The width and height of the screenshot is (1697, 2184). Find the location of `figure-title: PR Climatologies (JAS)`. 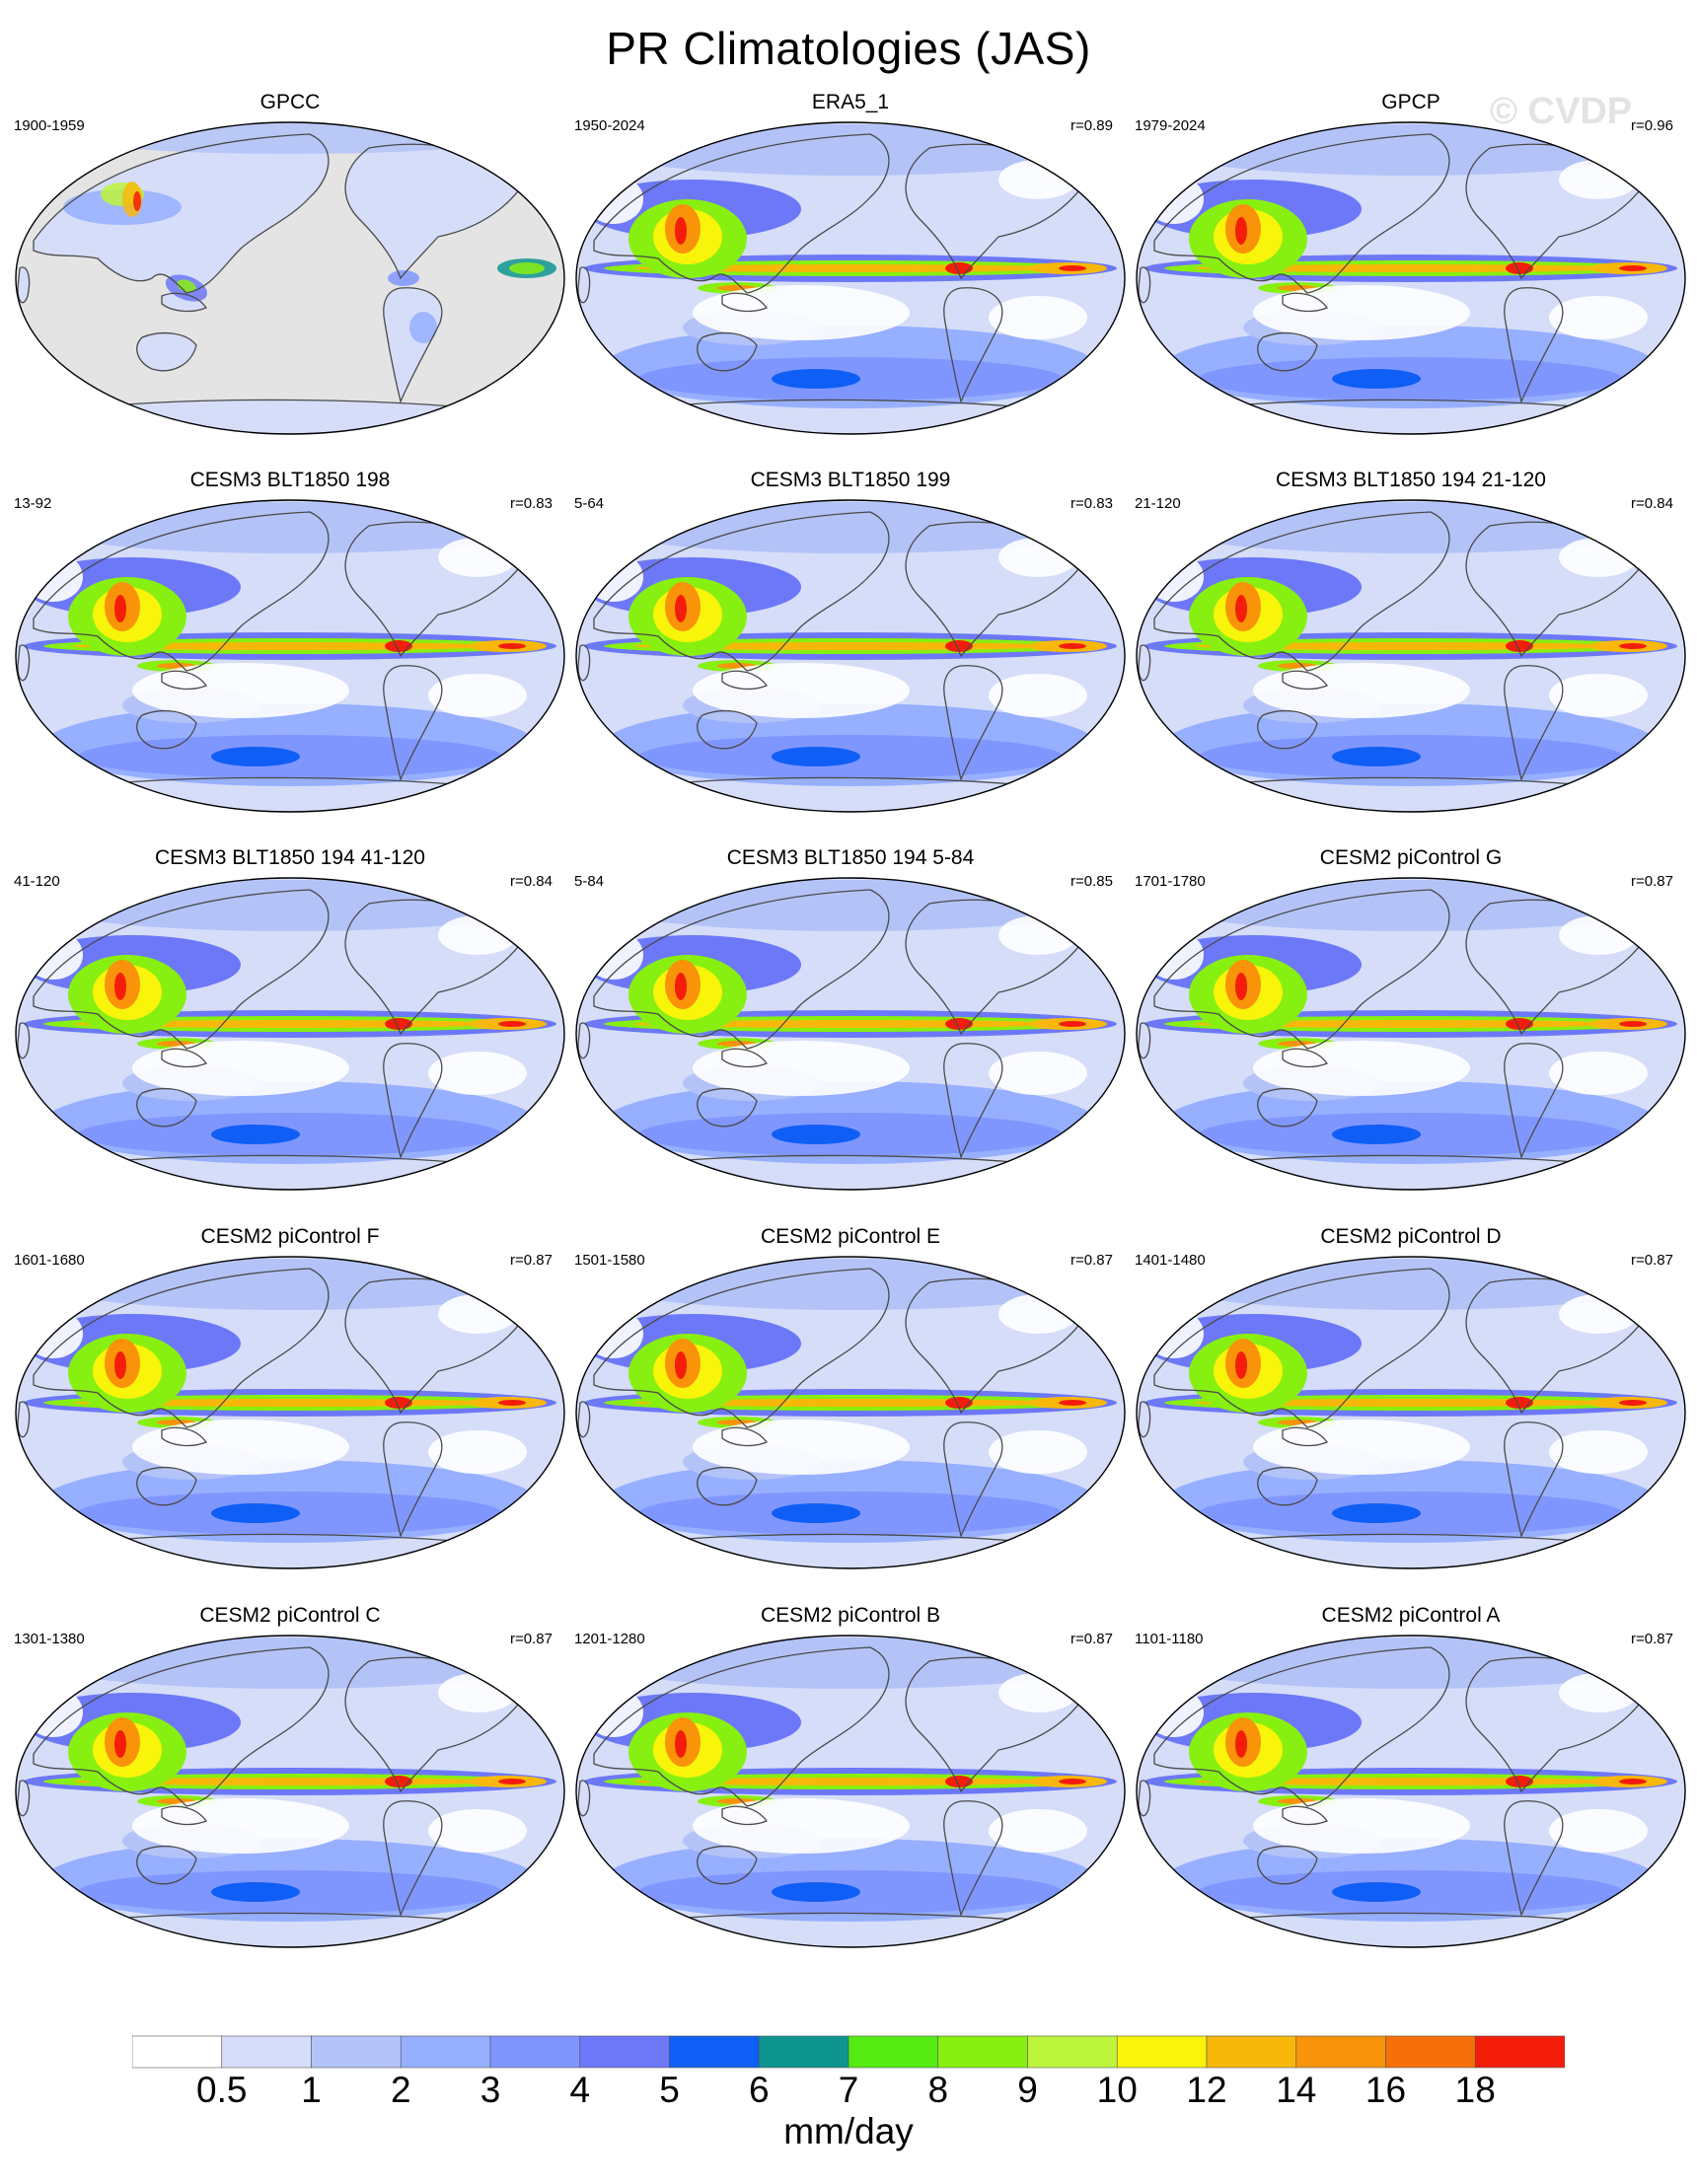

figure-title: PR Climatologies (JAS) is located at coordinates (848, 48).